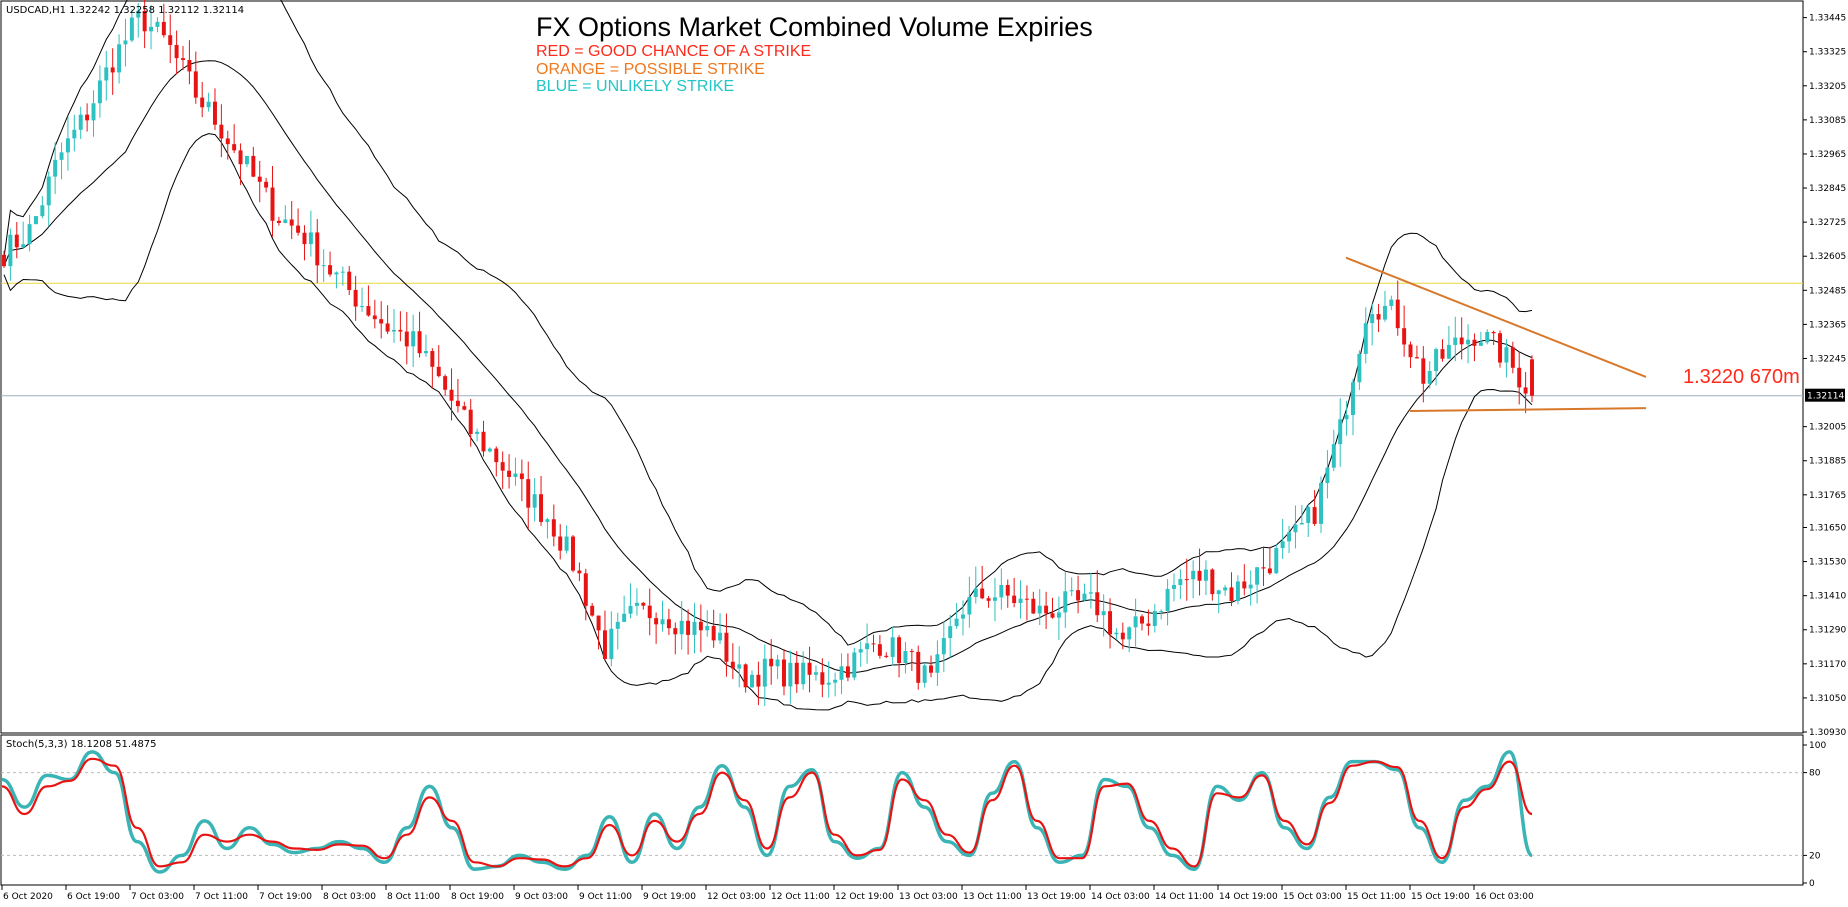 The height and width of the screenshot is (907, 1848). Describe the element at coordinates (1827, 496) in the screenshot. I see `y-tick-label: 1.31765` at that location.